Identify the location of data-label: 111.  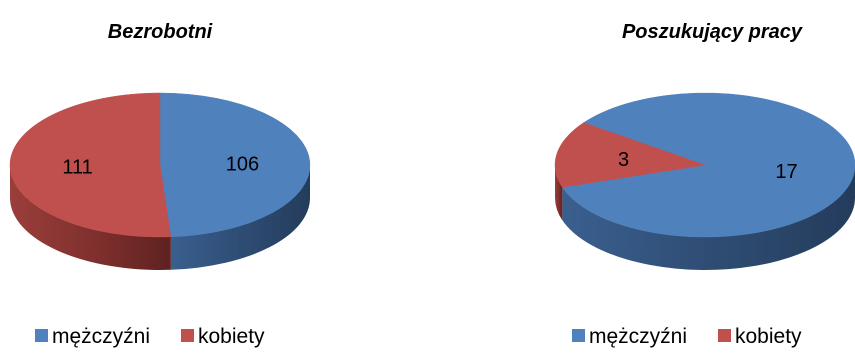
(77, 167).